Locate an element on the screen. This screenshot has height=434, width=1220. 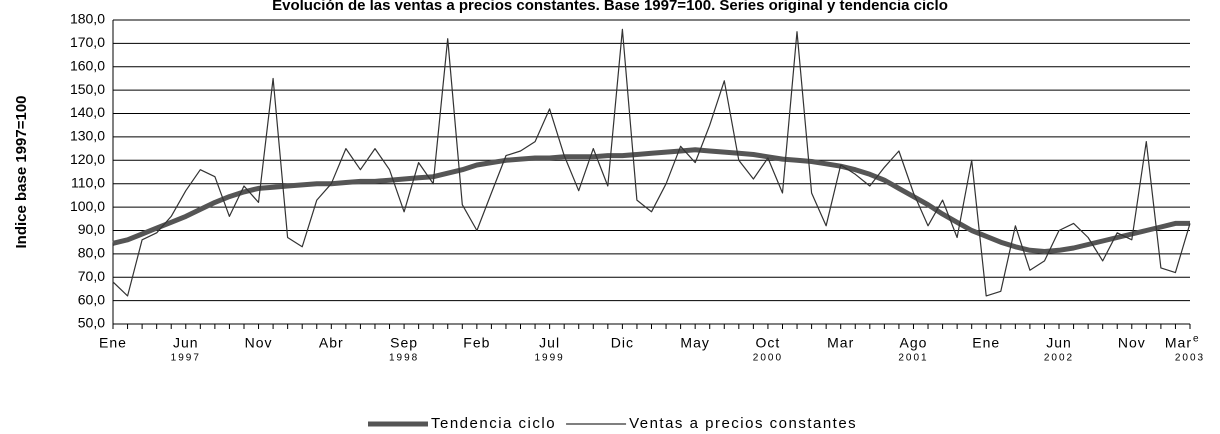
y-tick-label: 150,0 is located at coordinates (87, 89).